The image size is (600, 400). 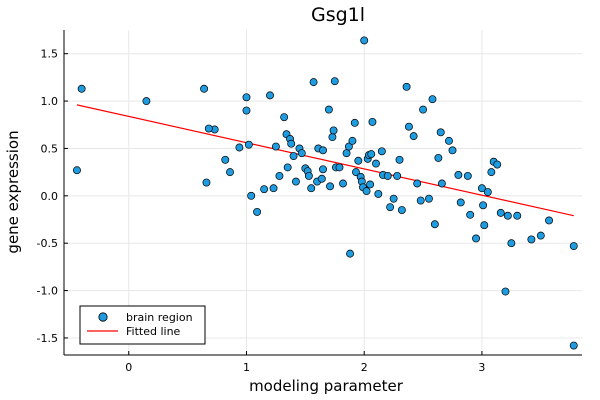 I want to click on y-tick-label: -1.0, so click(x=47, y=291).